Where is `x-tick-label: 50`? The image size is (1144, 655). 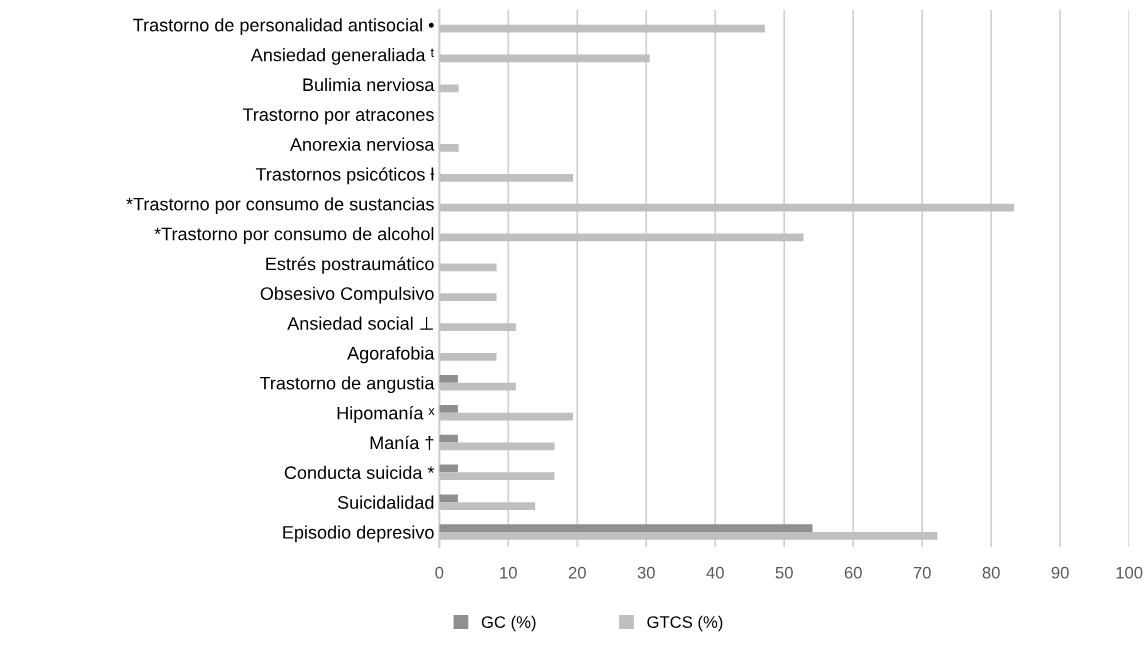
x-tick-label: 50 is located at coordinates (784, 572).